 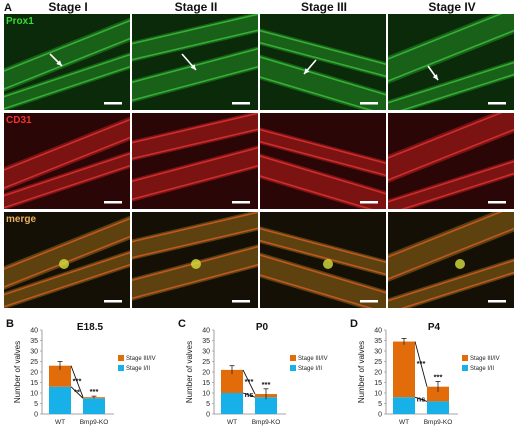 I want to click on panel-label-a: A, so click(x=8, y=8).